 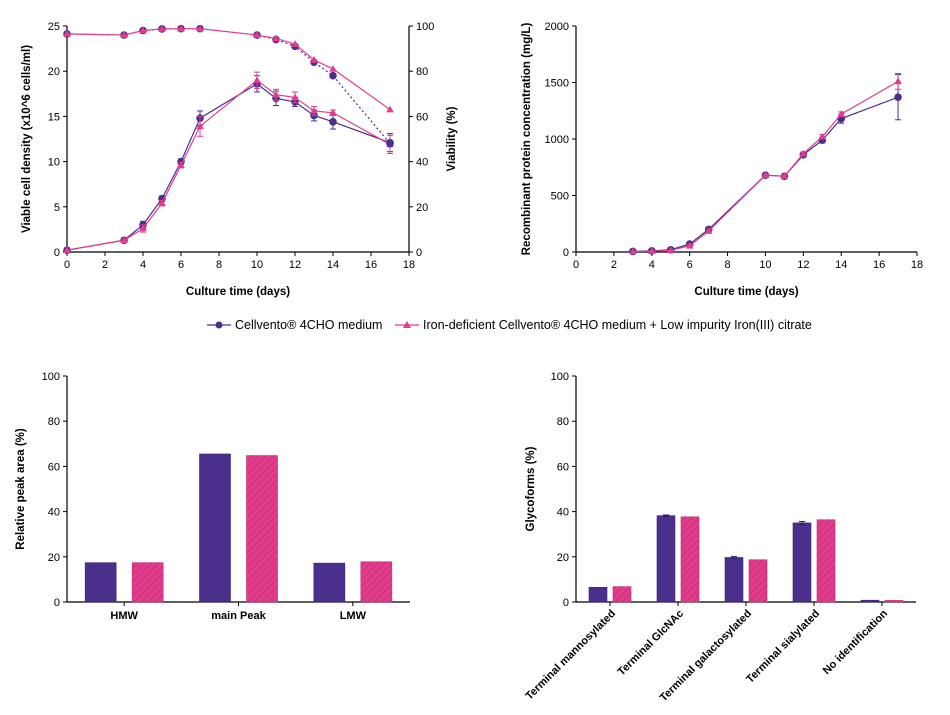 I want to click on x-tick-label: 4, so click(x=143, y=265).